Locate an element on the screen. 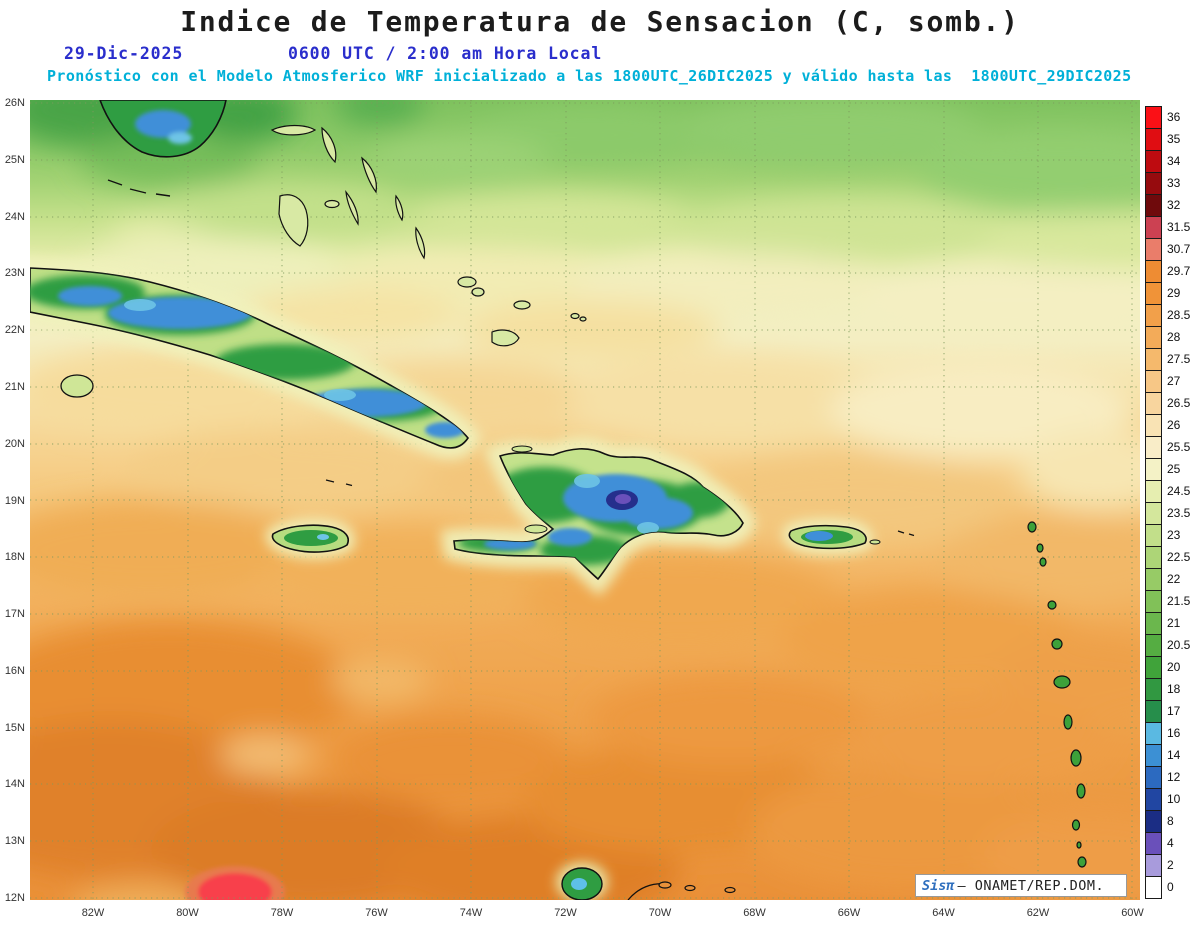  legend-row: 36 is located at coordinates (1167, 117).